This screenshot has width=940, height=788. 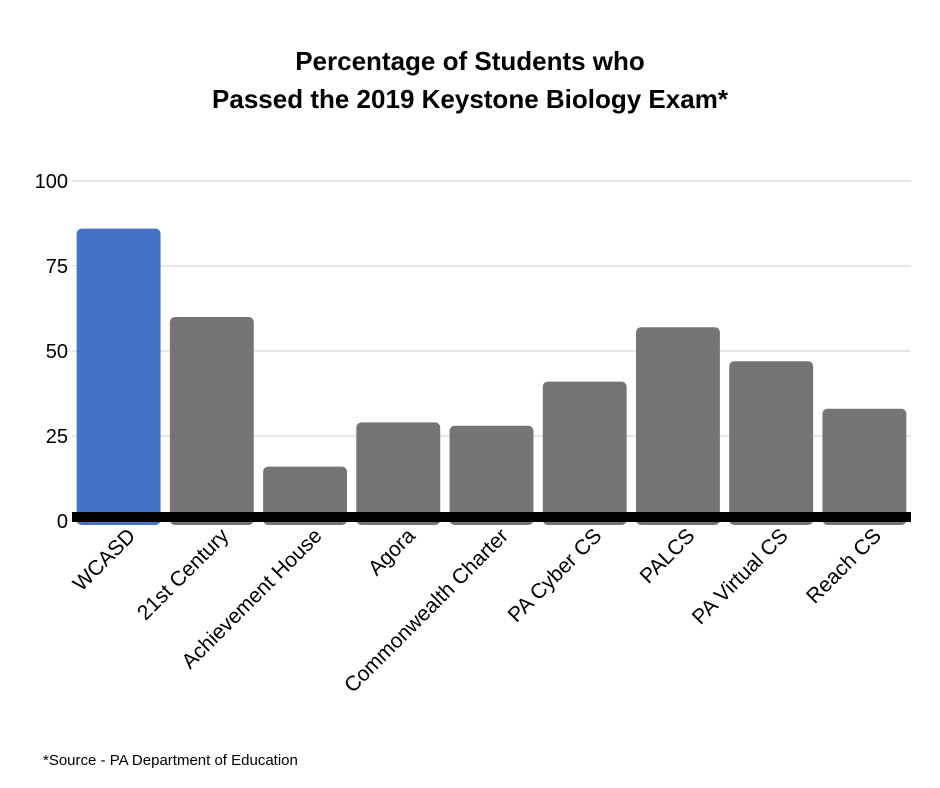 What do you see at coordinates (105, 560) in the screenshot?
I see `x-tick-label: WCASD` at bounding box center [105, 560].